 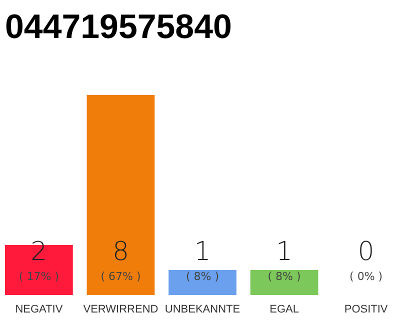 I want to click on x-tick-label: NEGATIV, so click(x=39, y=310).